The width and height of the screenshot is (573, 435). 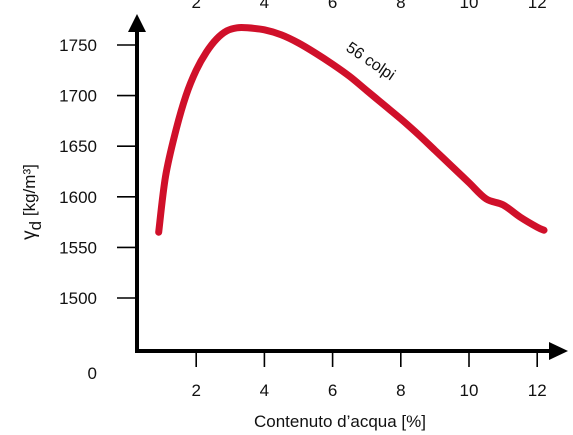 I want to click on top-x-tick-label: 4, so click(x=264, y=6).